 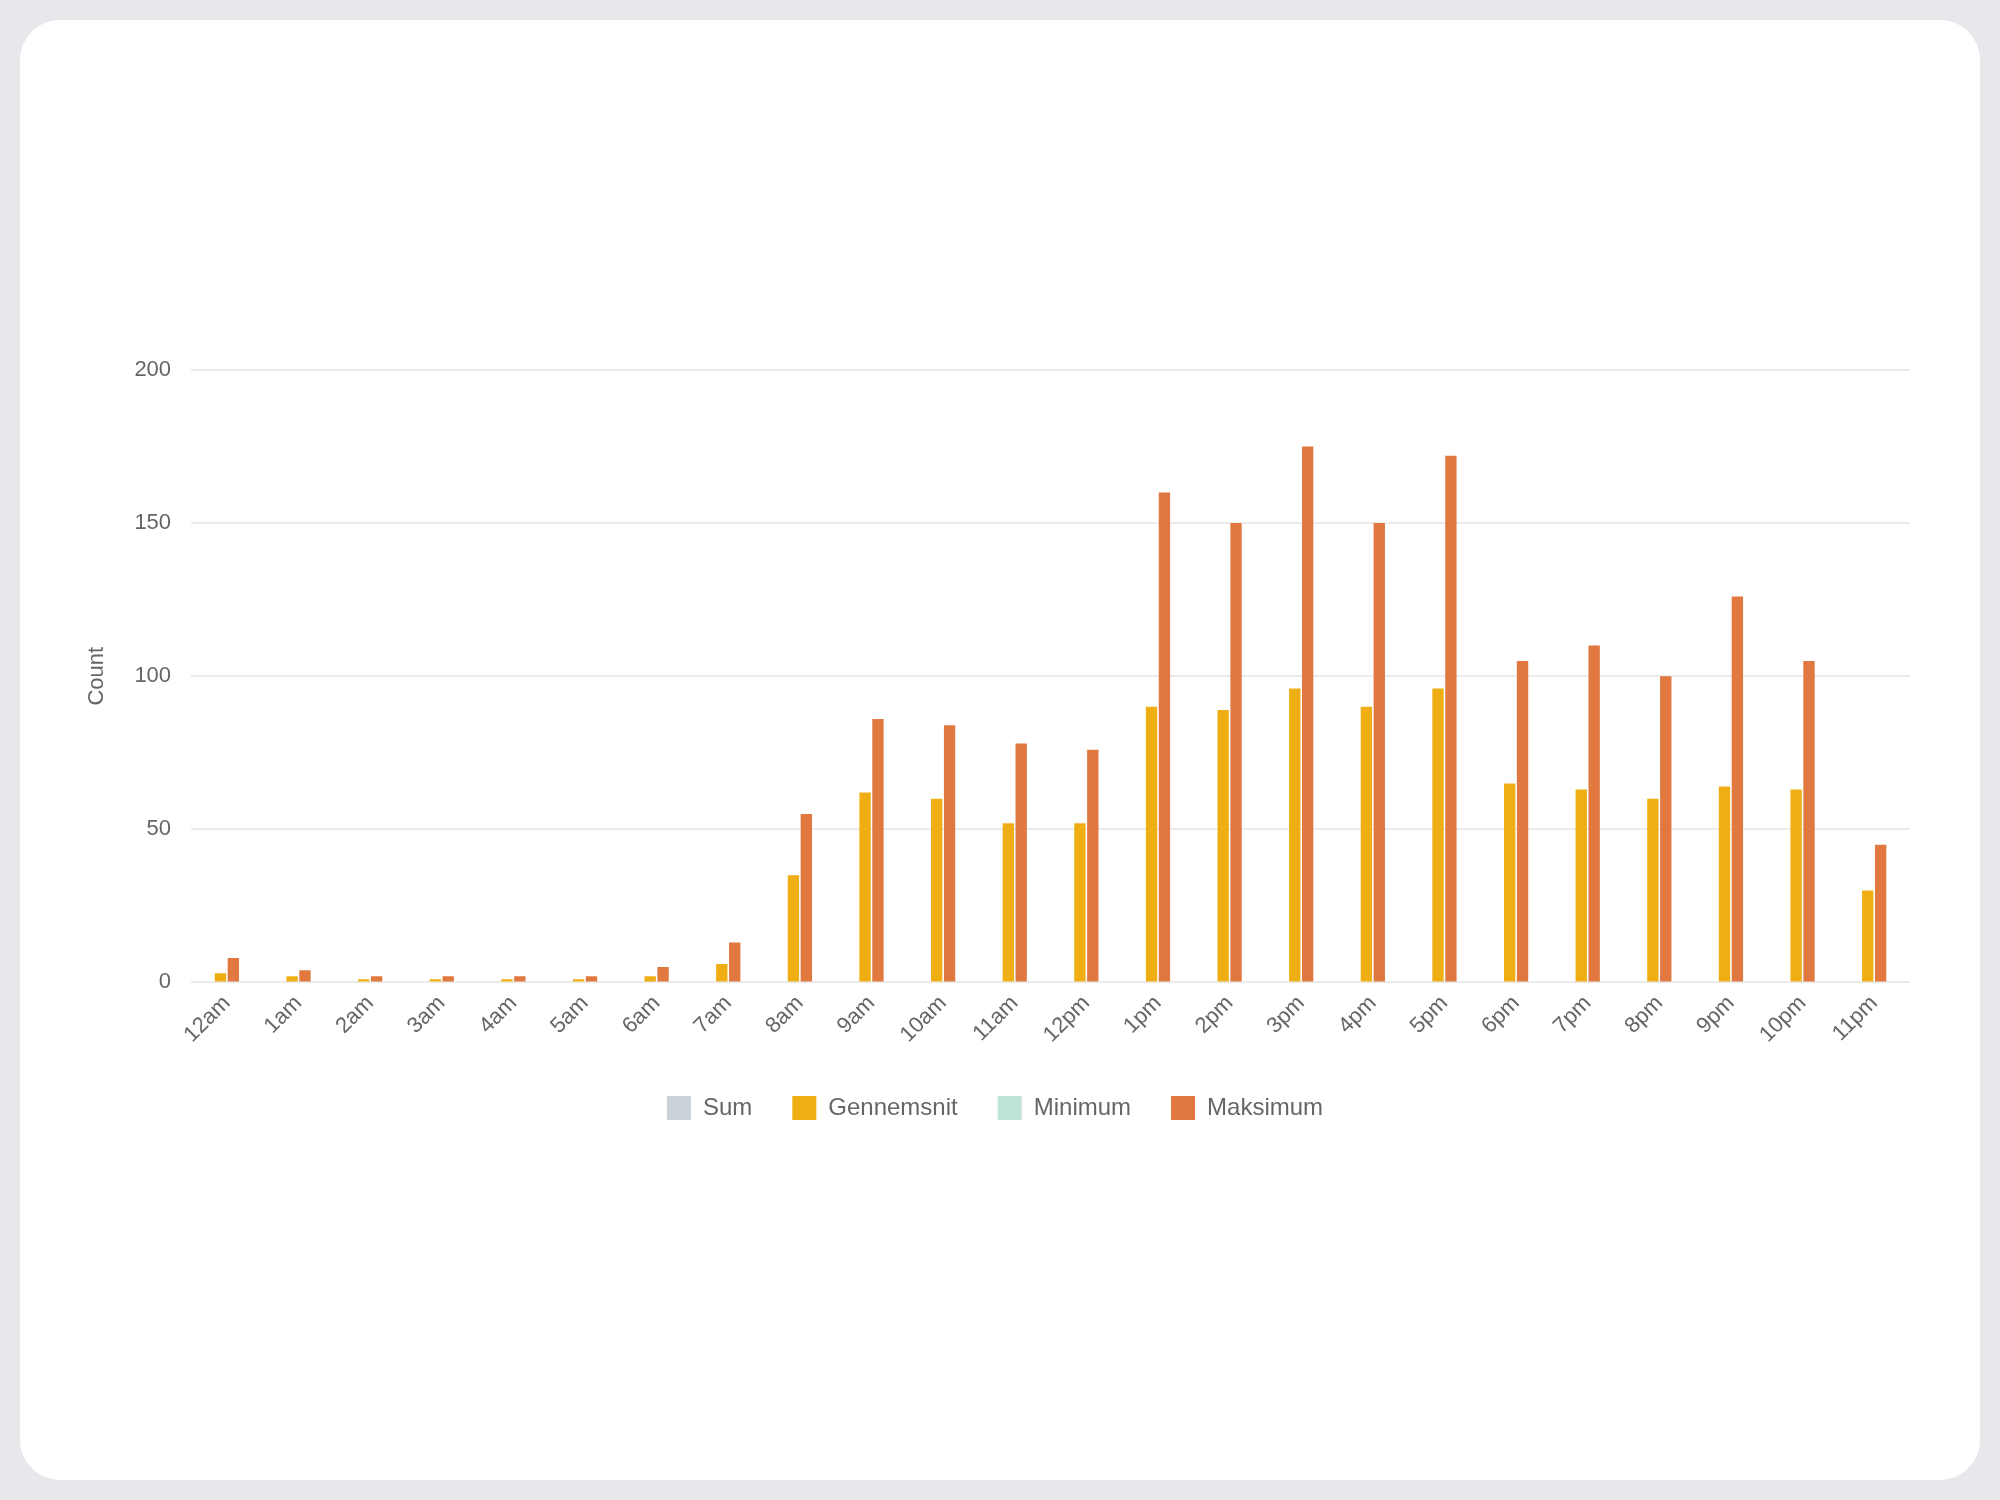 I want to click on x-tick-label: 9am, so click(x=855, y=1013).